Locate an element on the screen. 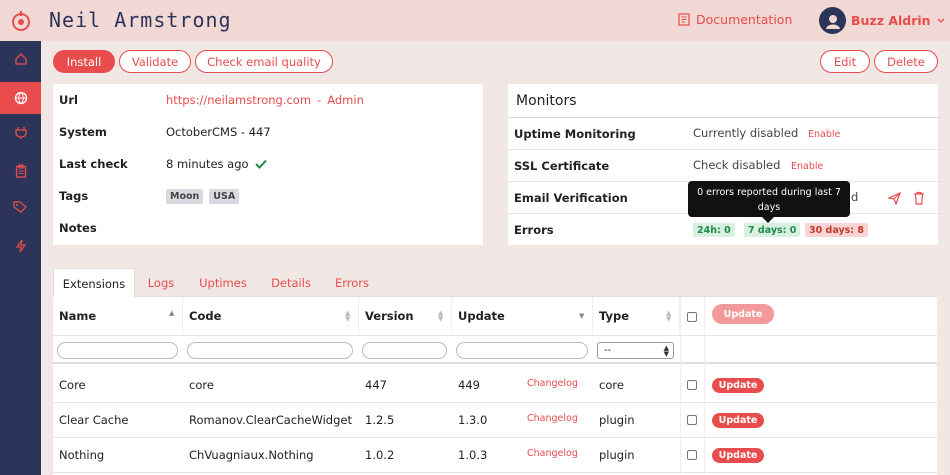  uptime-label: Uptime Monitoring is located at coordinates (575, 134).